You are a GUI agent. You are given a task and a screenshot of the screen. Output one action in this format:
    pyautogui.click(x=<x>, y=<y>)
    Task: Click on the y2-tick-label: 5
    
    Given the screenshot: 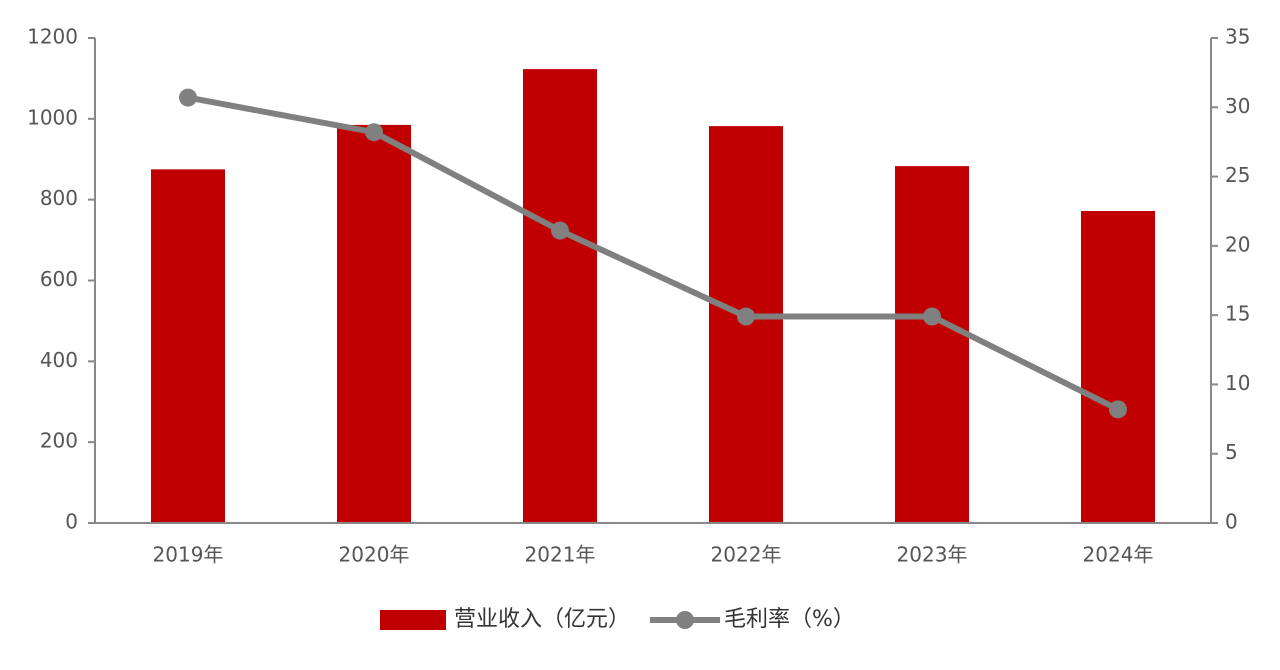 What is the action you would take?
    pyautogui.click(x=1231, y=452)
    